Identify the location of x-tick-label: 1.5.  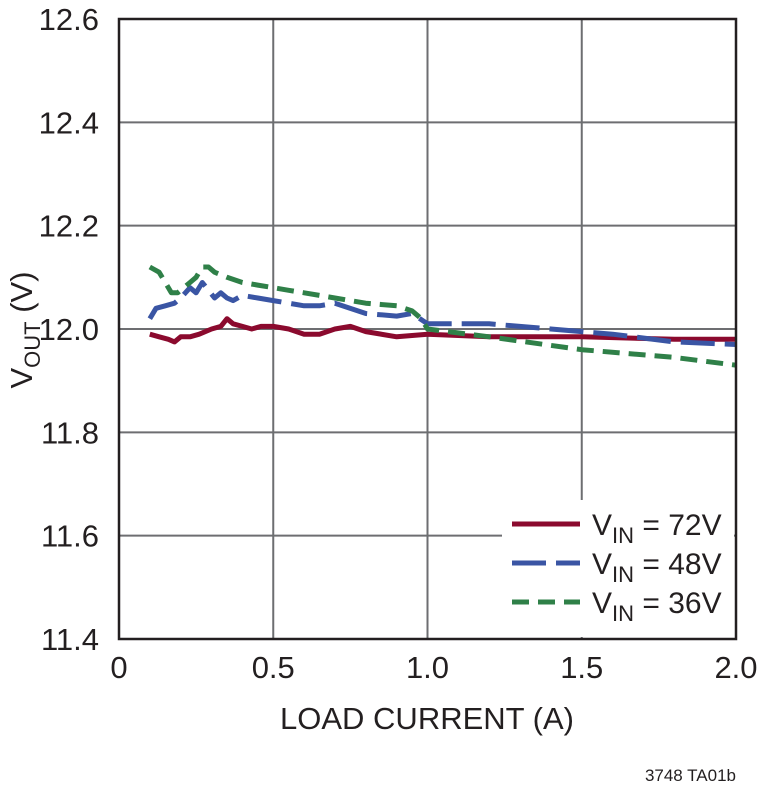
(581, 667).